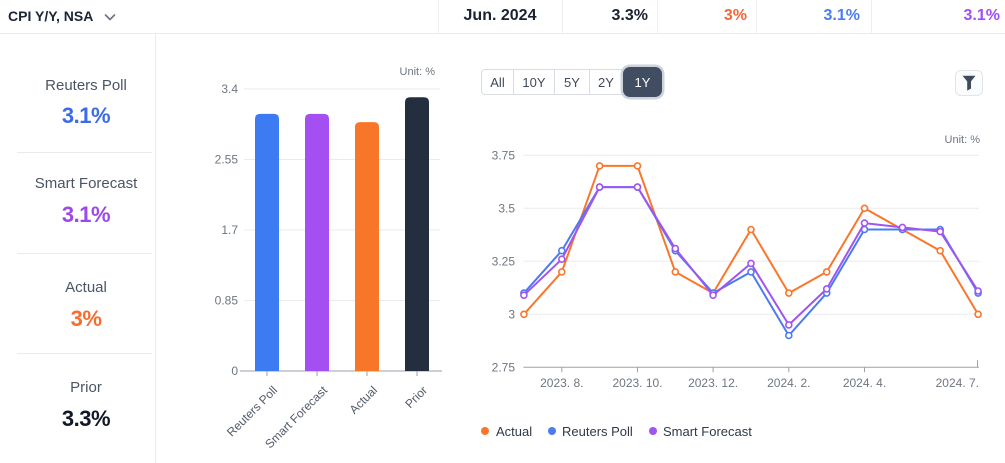 The image size is (1005, 463). What do you see at coordinates (227, 301) in the screenshot?
I see `svg-text: 0.85` at bounding box center [227, 301].